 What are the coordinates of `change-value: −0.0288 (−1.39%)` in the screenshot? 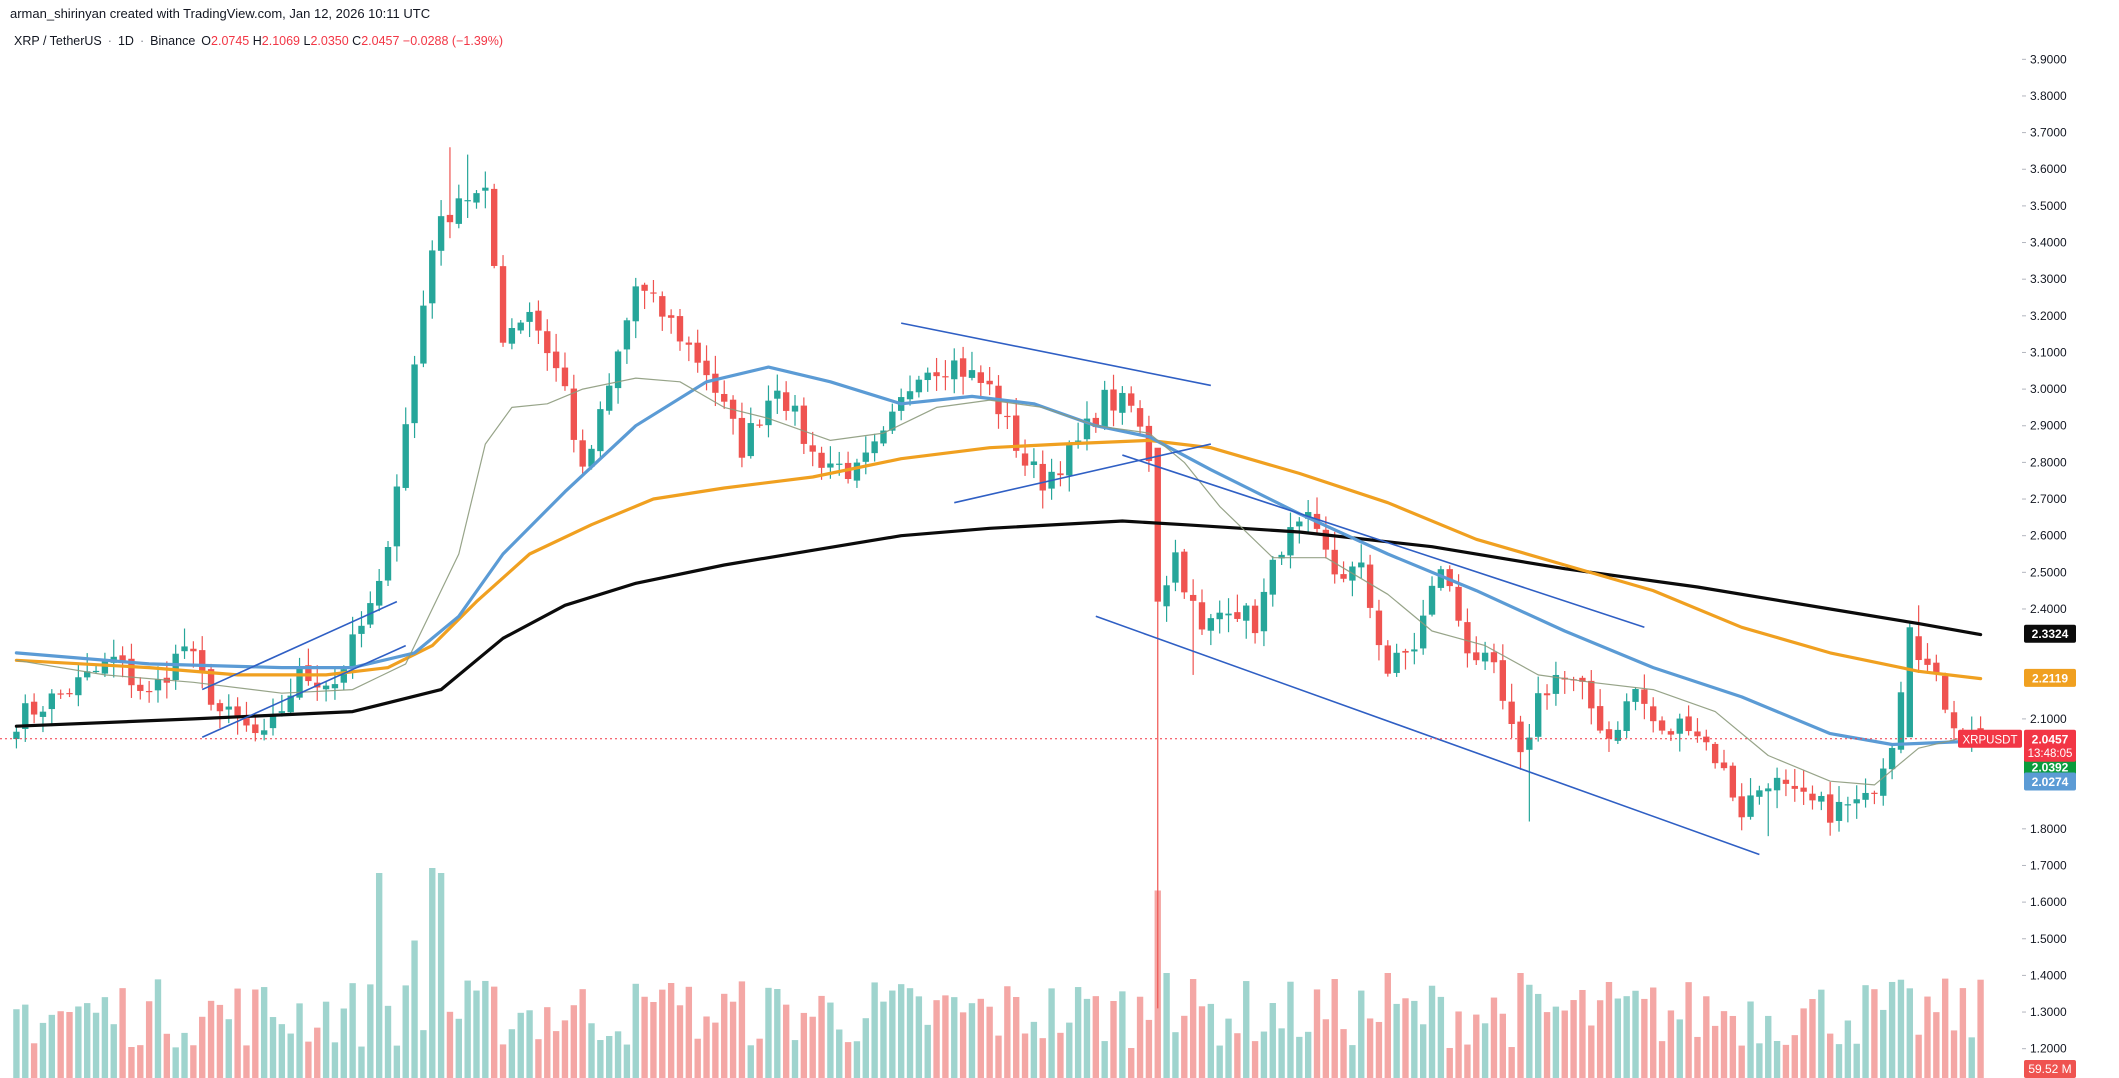 It's located at (452, 41).